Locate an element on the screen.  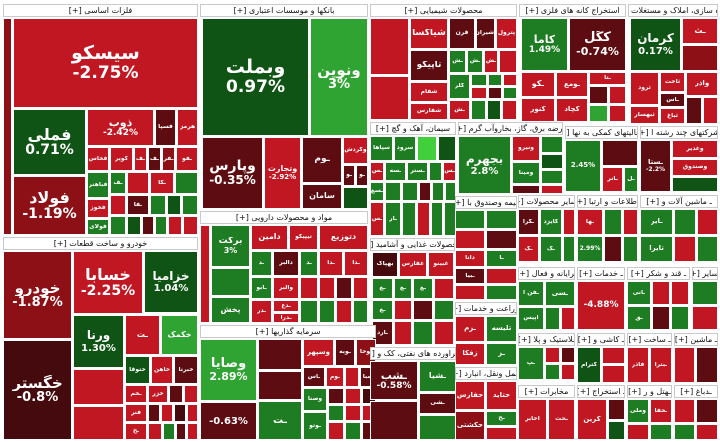
stock-tile: برکت 3% is located at coordinates (230, 246).